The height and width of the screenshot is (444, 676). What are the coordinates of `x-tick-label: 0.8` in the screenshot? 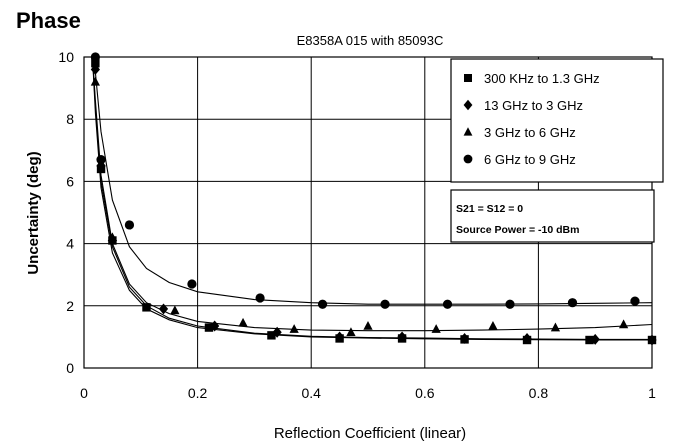 It's located at (539, 393).